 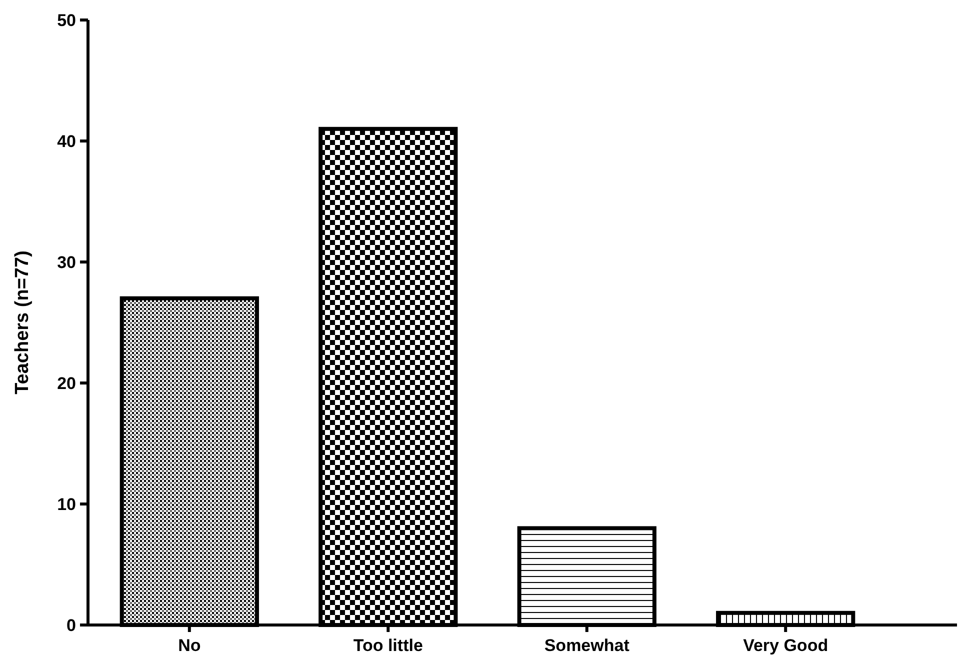 What do you see at coordinates (66, 20) in the screenshot?
I see `y-tick-label: 50` at bounding box center [66, 20].